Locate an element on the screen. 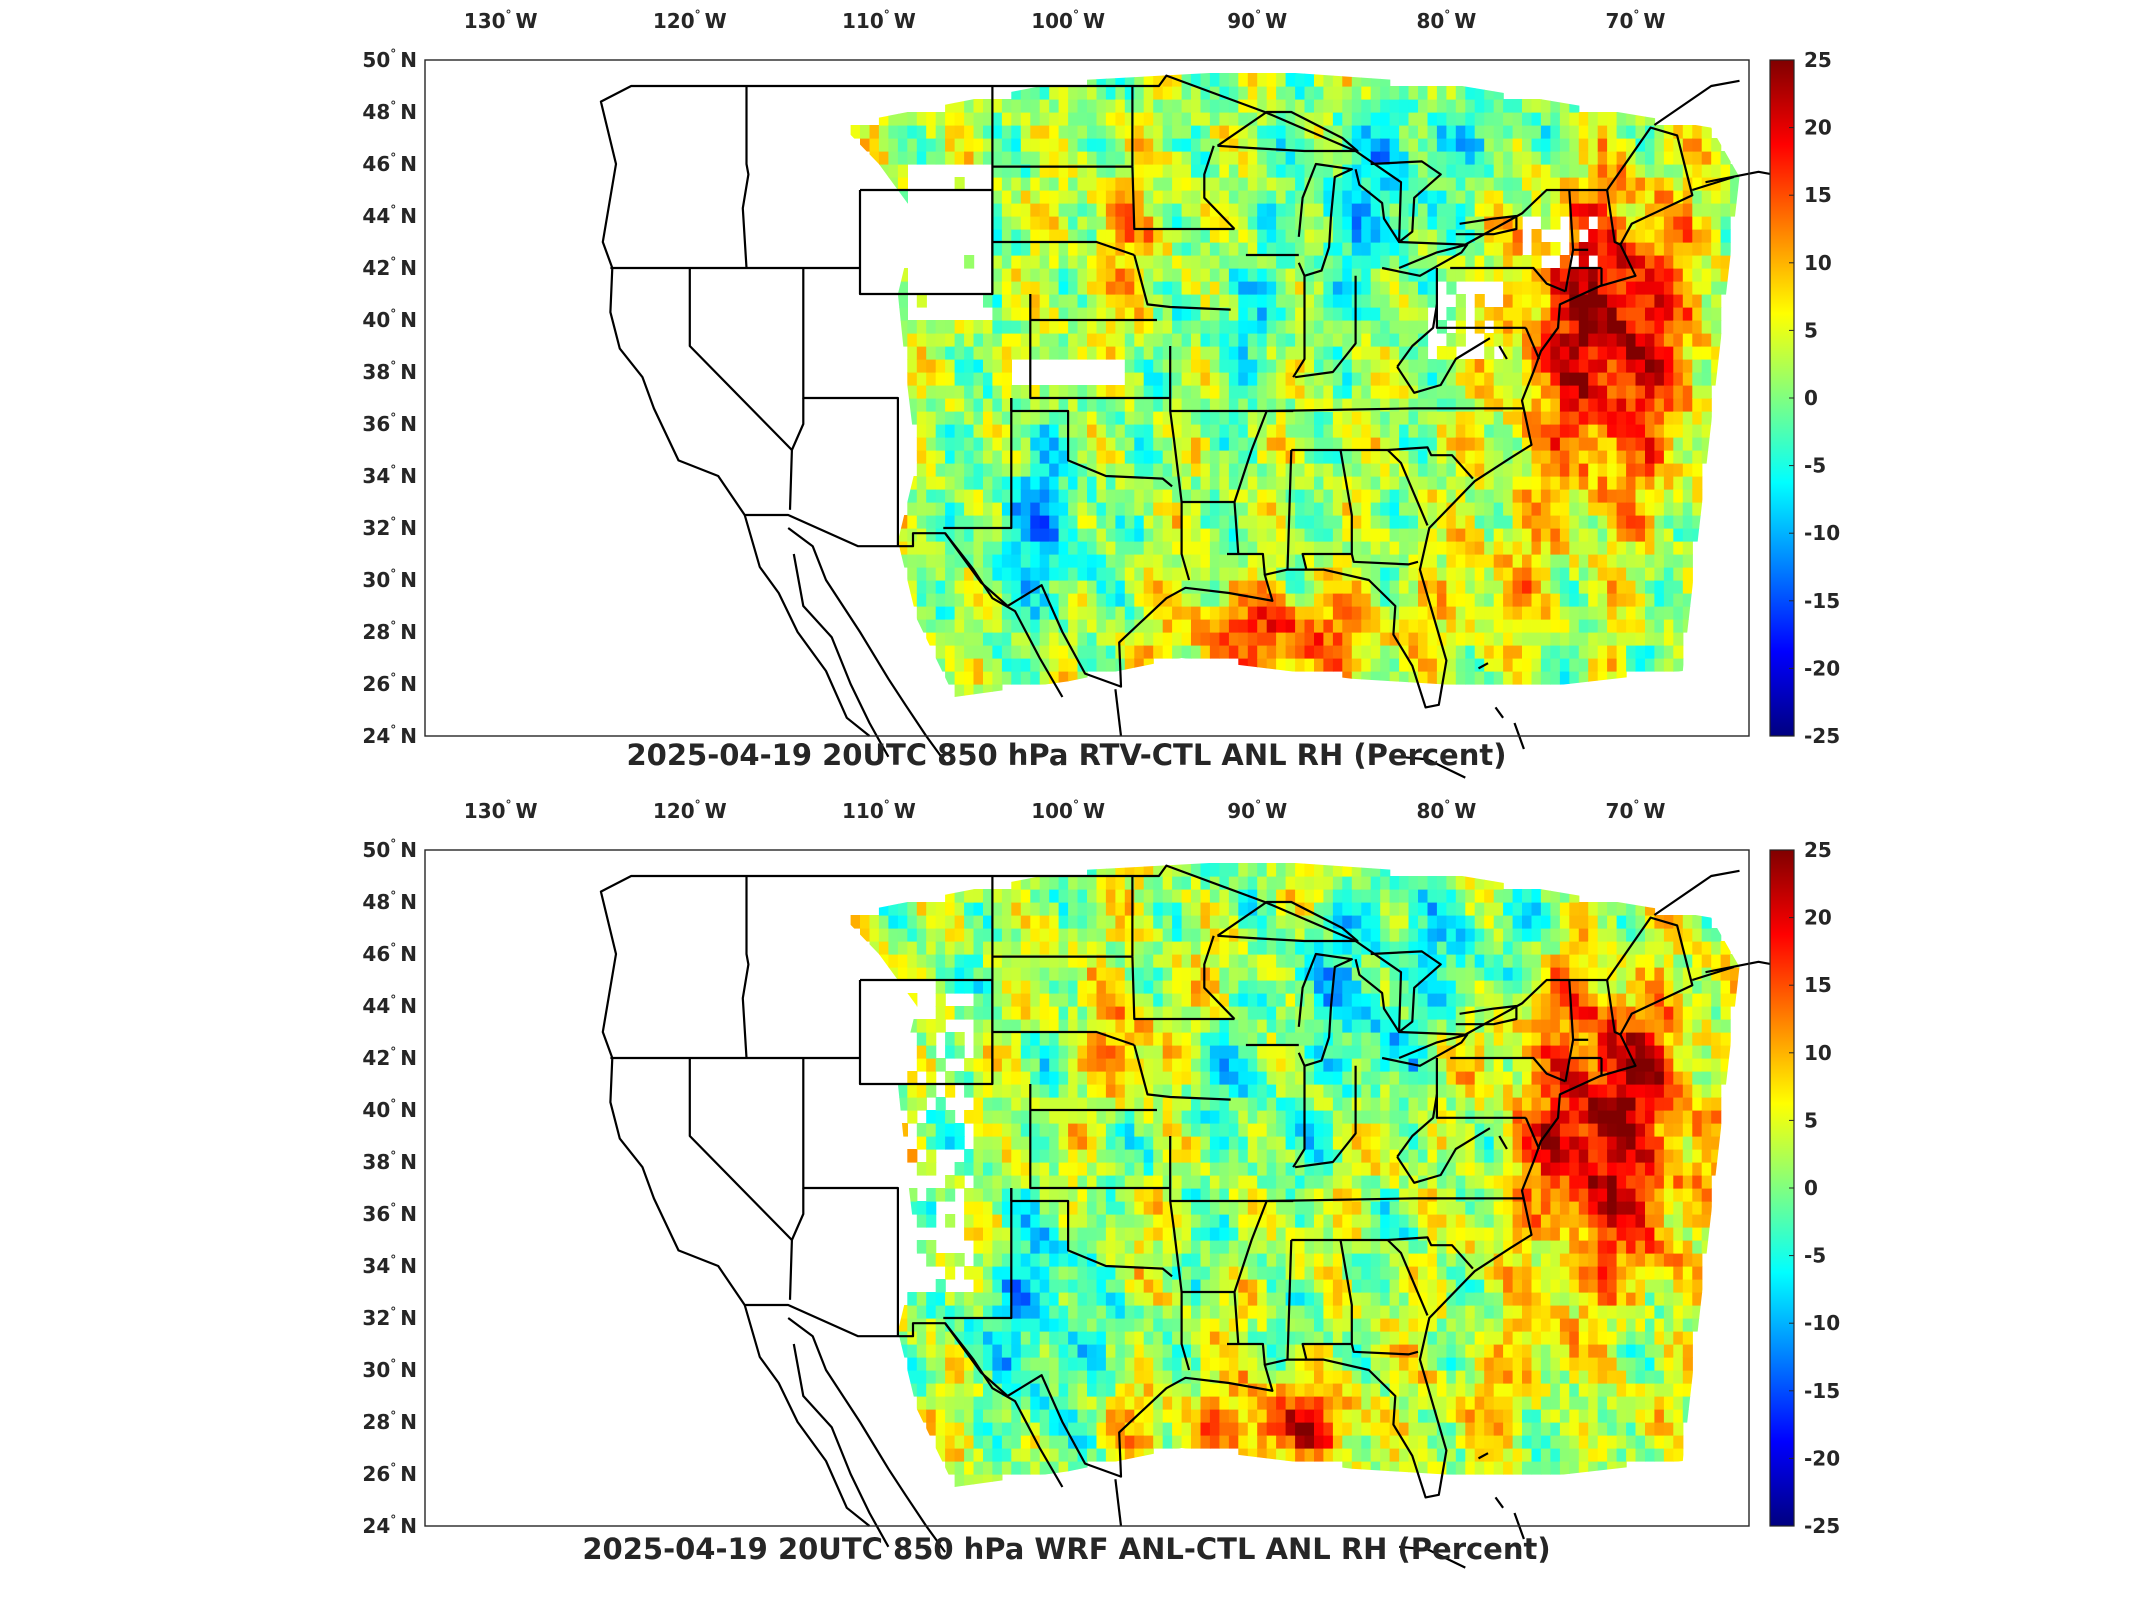 This screenshot has height=1600, width=2133. colorbar-tick-label: -20 is located at coordinates (1822, 668).